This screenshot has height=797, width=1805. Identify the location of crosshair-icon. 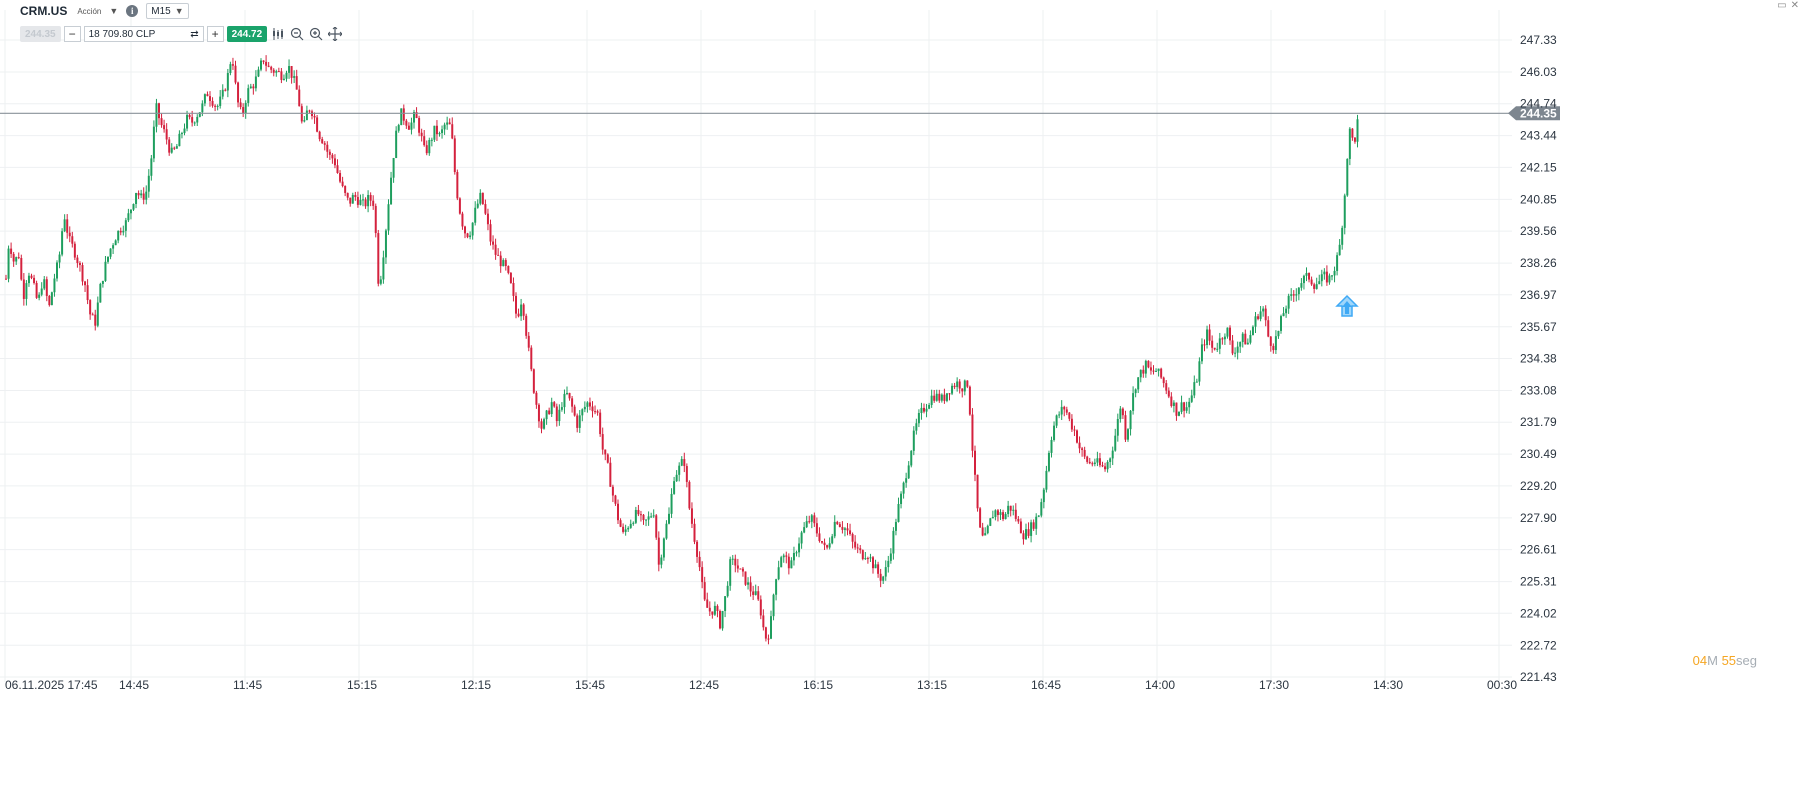
(335, 34).